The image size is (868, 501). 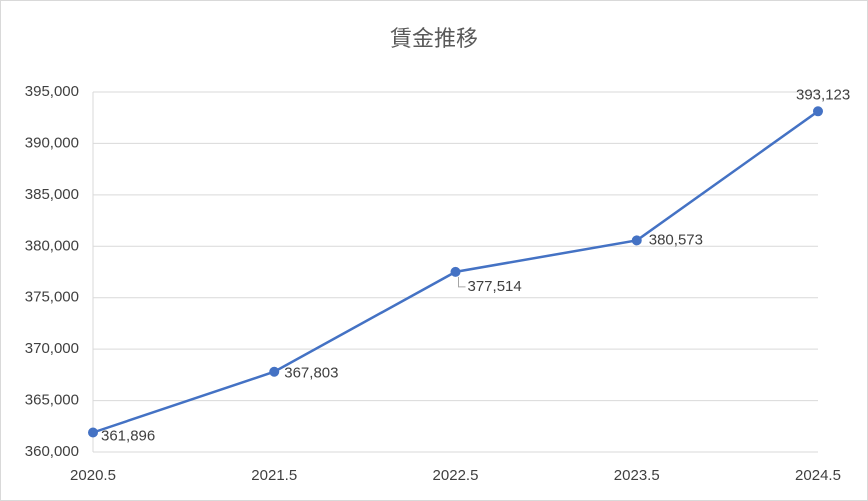 I want to click on y-tick-label: 365,000, so click(x=52, y=400).